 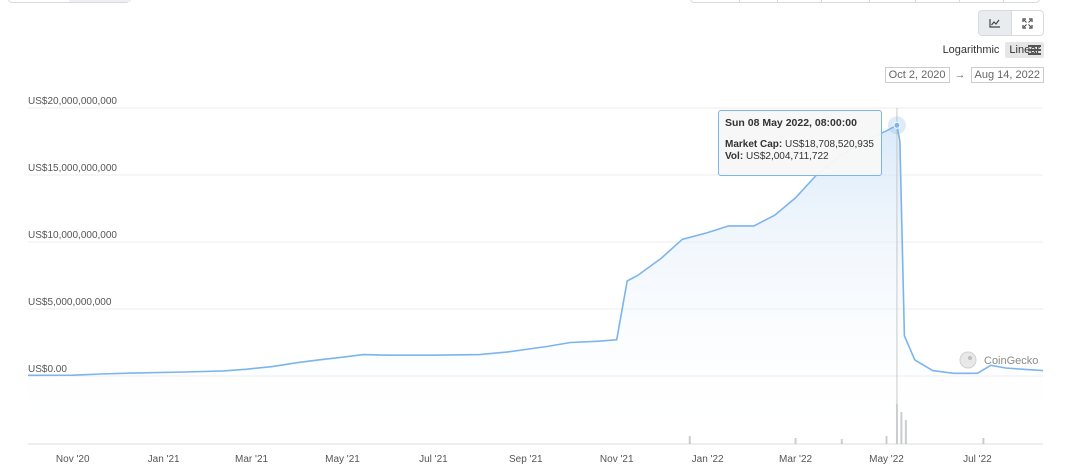 What do you see at coordinates (342, 459) in the screenshot?
I see `x-tick-label: May '21` at bounding box center [342, 459].